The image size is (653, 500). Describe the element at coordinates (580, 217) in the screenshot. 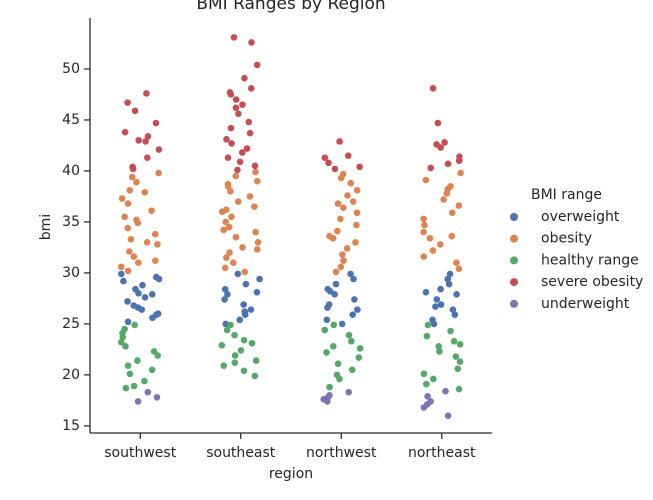

I see `legend-label: overweight` at that location.